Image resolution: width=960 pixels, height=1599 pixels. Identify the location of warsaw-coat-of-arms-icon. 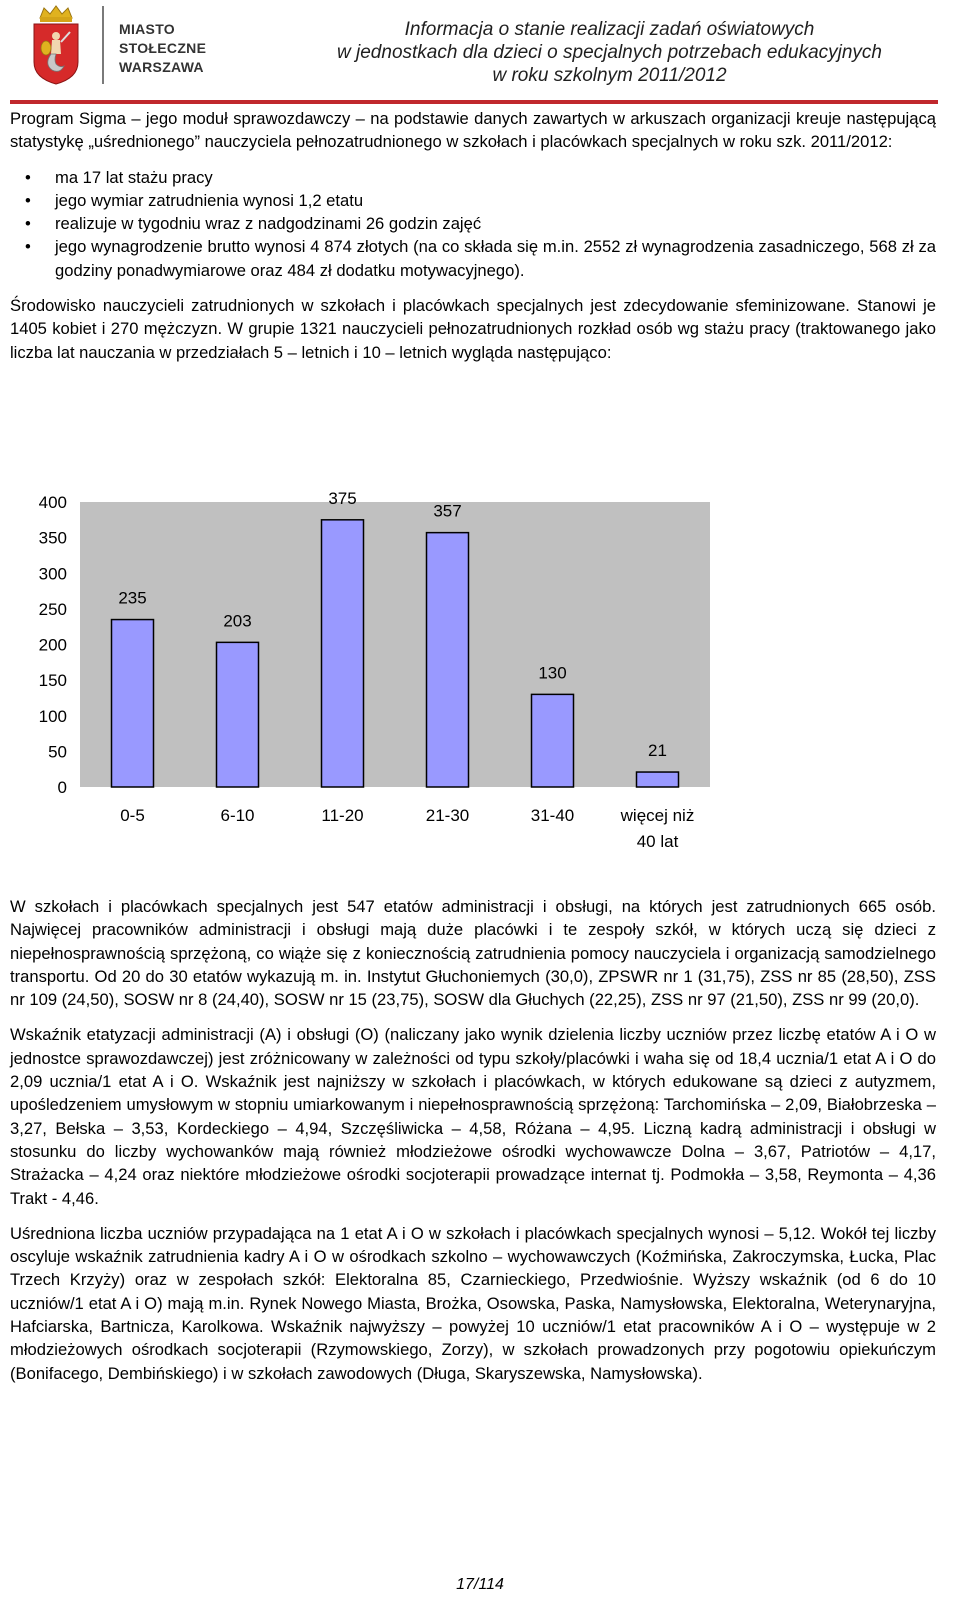
(56, 45).